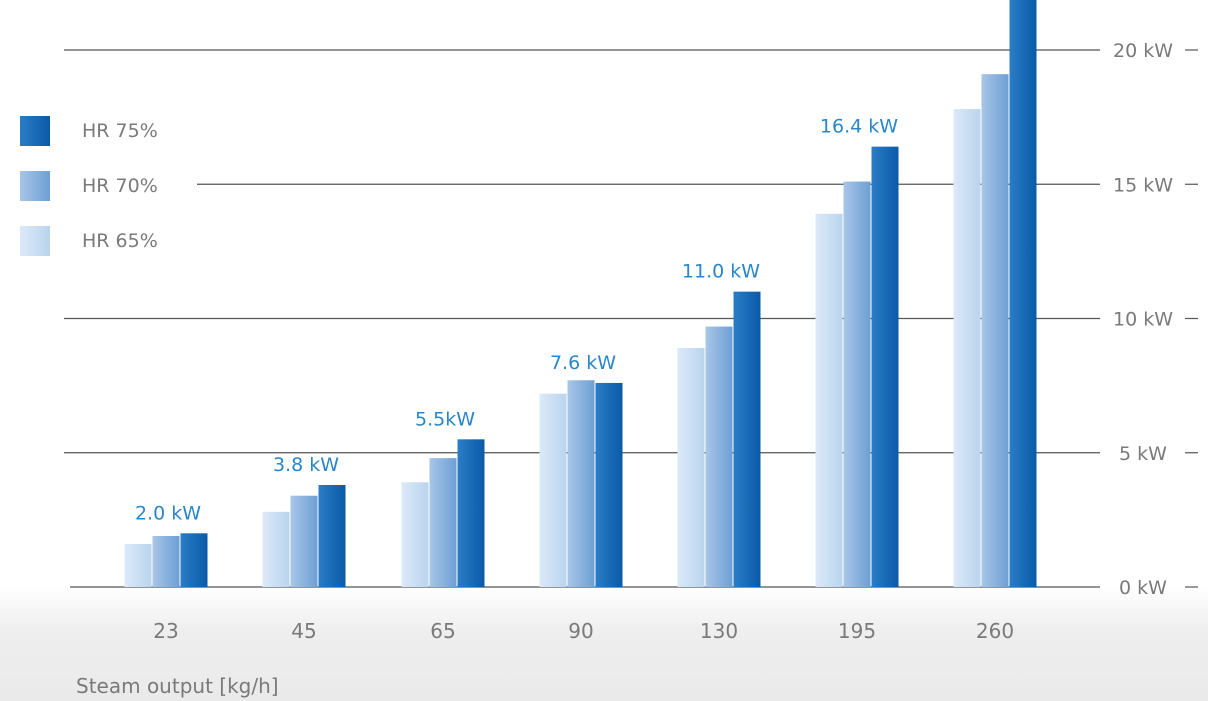 This screenshot has width=1208, height=701. I want to click on y-tick-label-5: 5 kW, so click(1143, 454).